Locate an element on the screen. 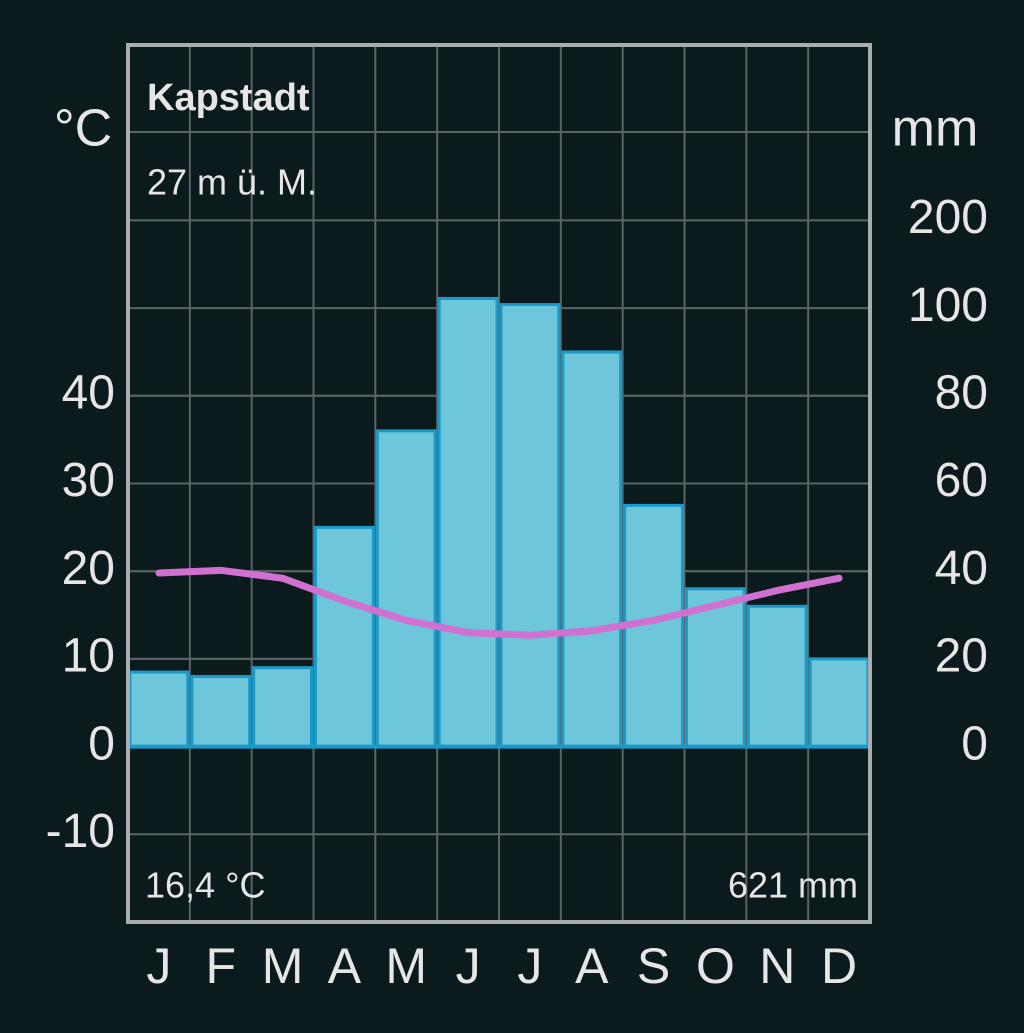 The width and height of the screenshot is (1024, 1033). y2-axis-label: mm is located at coordinates (935, 129).